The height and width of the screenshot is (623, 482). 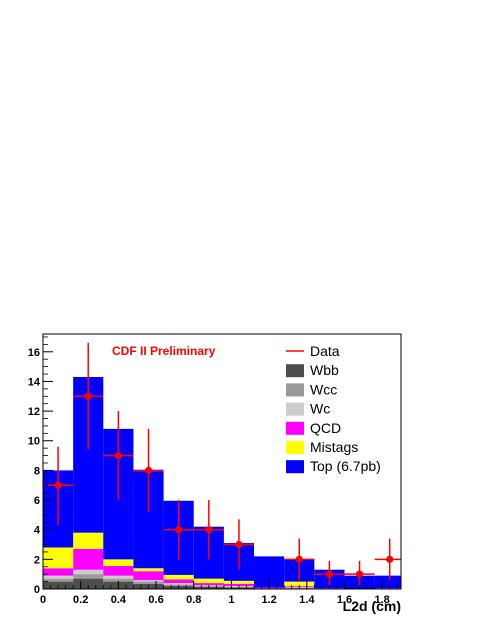 I want to click on legend-label-data: Data, so click(x=325, y=351).